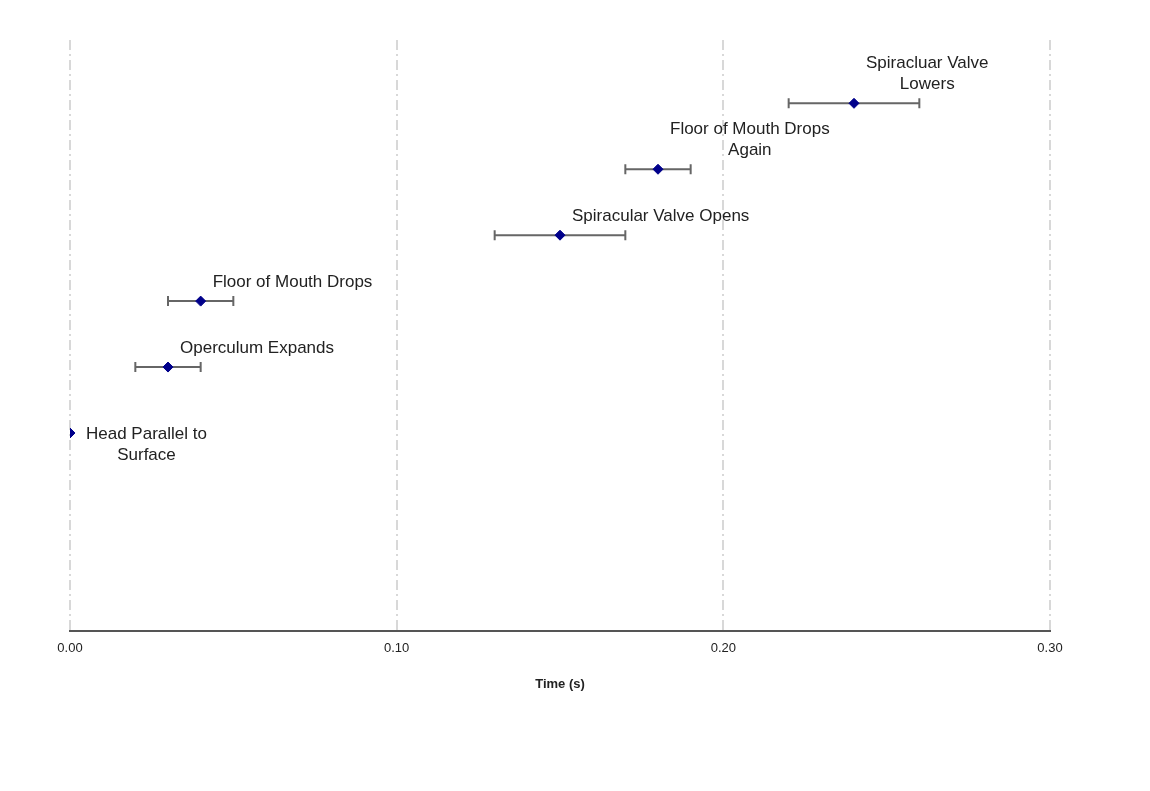 Image resolution: width=1150 pixels, height=791 pixels. Describe the element at coordinates (1050, 648) in the screenshot. I see `x-tick-label: 0.30` at that location.